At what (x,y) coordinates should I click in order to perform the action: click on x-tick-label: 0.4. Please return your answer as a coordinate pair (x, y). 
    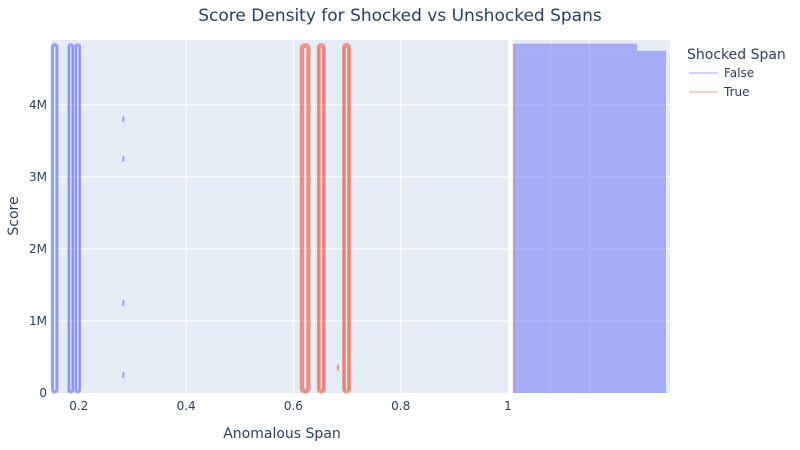
    Looking at the image, I should click on (186, 406).